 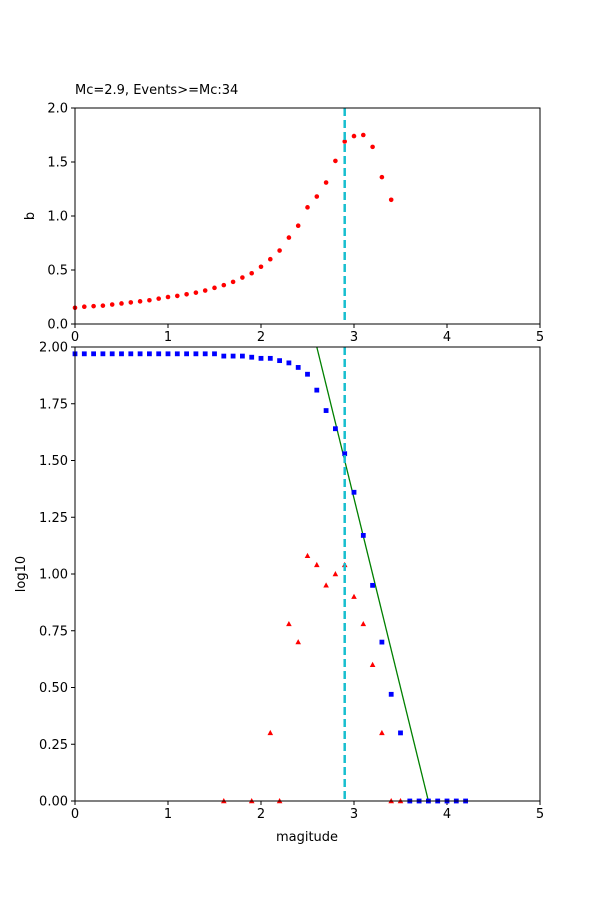 What do you see at coordinates (168, 337) in the screenshot?
I see `x-tick-label: 1` at bounding box center [168, 337].